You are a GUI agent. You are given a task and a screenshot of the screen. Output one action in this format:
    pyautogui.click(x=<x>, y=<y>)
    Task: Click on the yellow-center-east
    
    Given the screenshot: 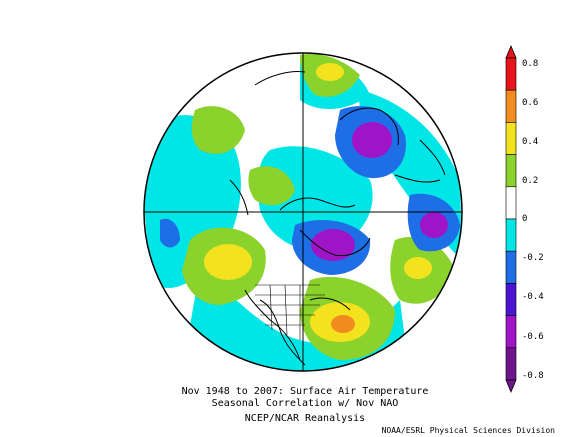 What is the action you would take?
    pyautogui.click(x=418, y=268)
    